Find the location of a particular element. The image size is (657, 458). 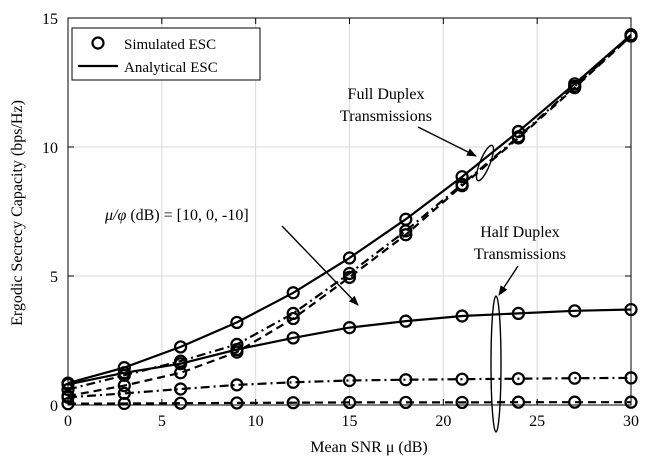

annotation-arrow-ratio is located at coordinates (320, 265).